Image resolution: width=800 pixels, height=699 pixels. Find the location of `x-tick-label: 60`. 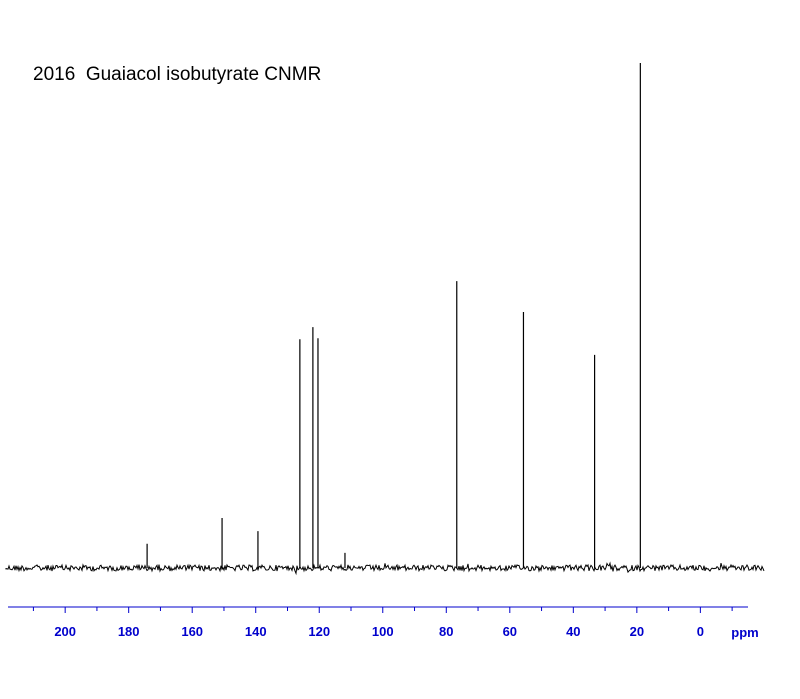

x-tick-label: 60 is located at coordinates (510, 631).